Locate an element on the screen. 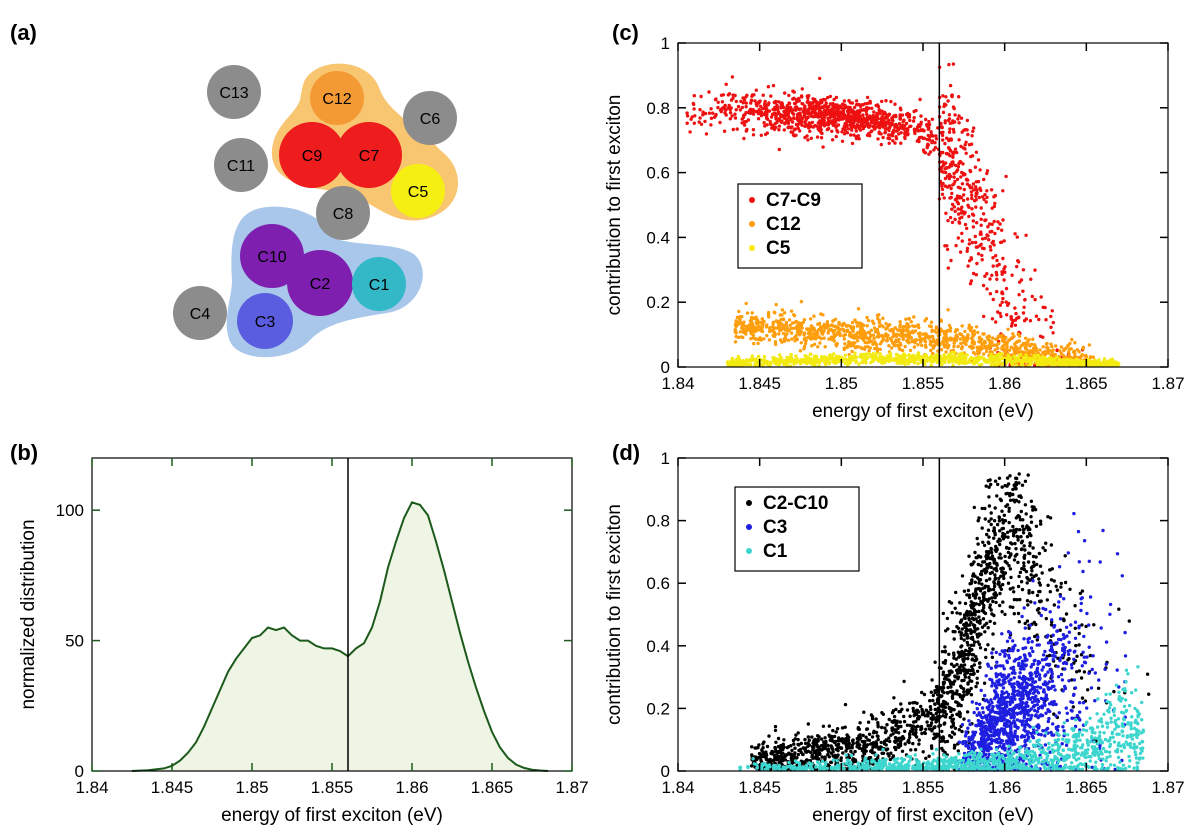 This screenshot has width=1200, height=830. panel-label-b: (b) is located at coordinates (24, 452).